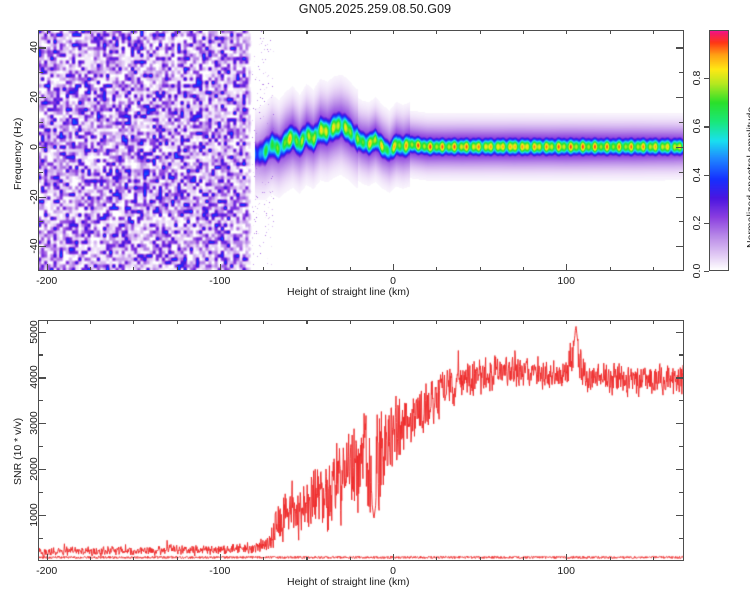  What do you see at coordinates (697, 174) in the screenshot?
I see `colorbar-tick-label: 0.4` at bounding box center [697, 174].